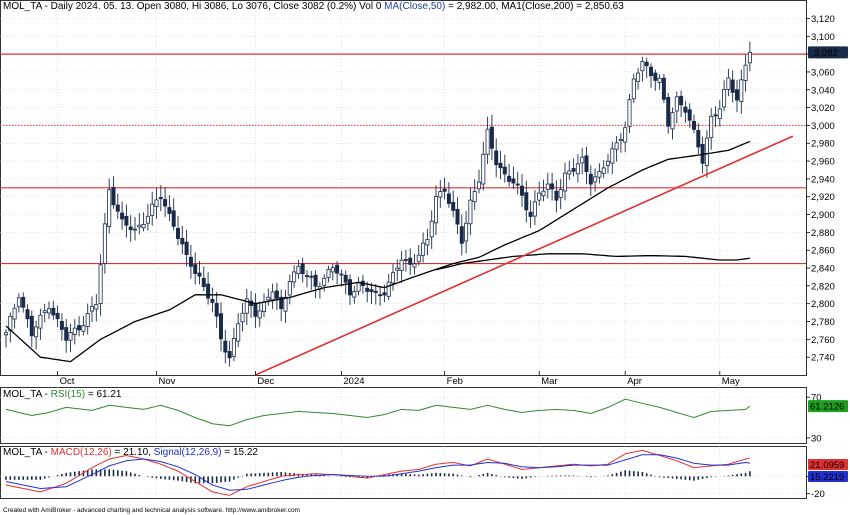  Describe the element at coordinates (823, 126) in the screenshot. I see `price-ytick-label: 3,000` at that location.